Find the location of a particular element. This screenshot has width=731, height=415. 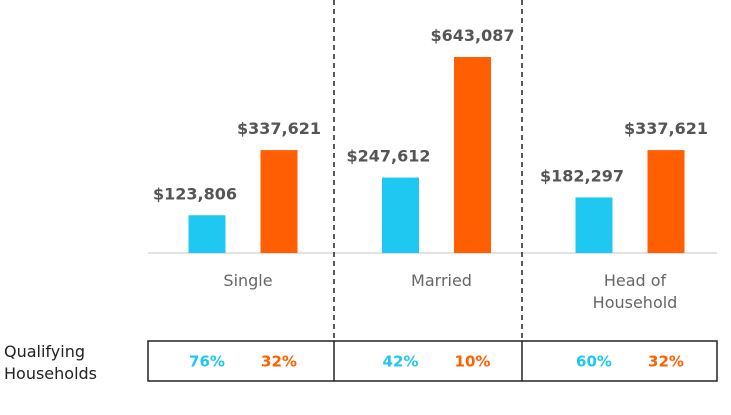

table-cell: 60% is located at coordinates (594, 362).